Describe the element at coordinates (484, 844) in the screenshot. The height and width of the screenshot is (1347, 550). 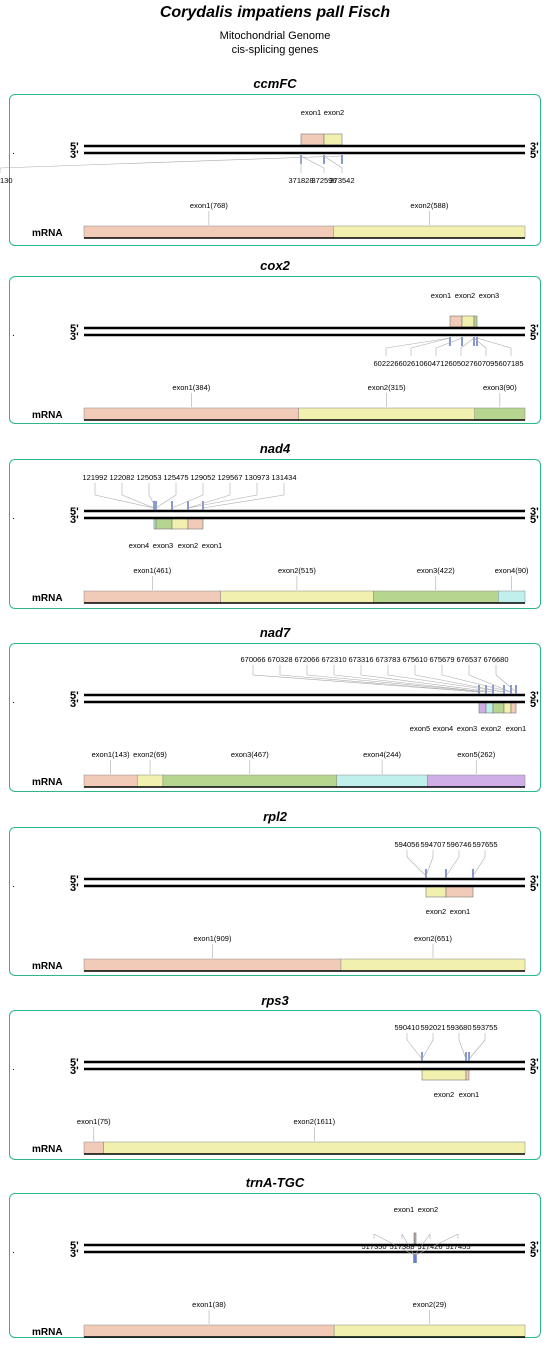
I see `coordinate-label: 597655` at that location.